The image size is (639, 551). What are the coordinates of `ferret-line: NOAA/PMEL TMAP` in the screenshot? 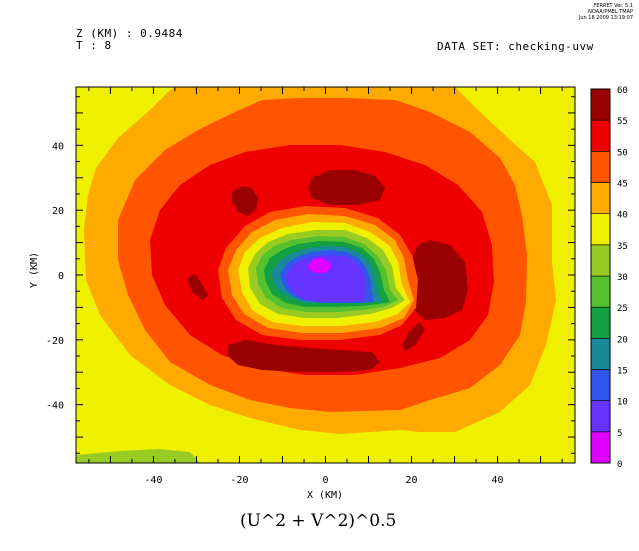 It's located at (610, 12).